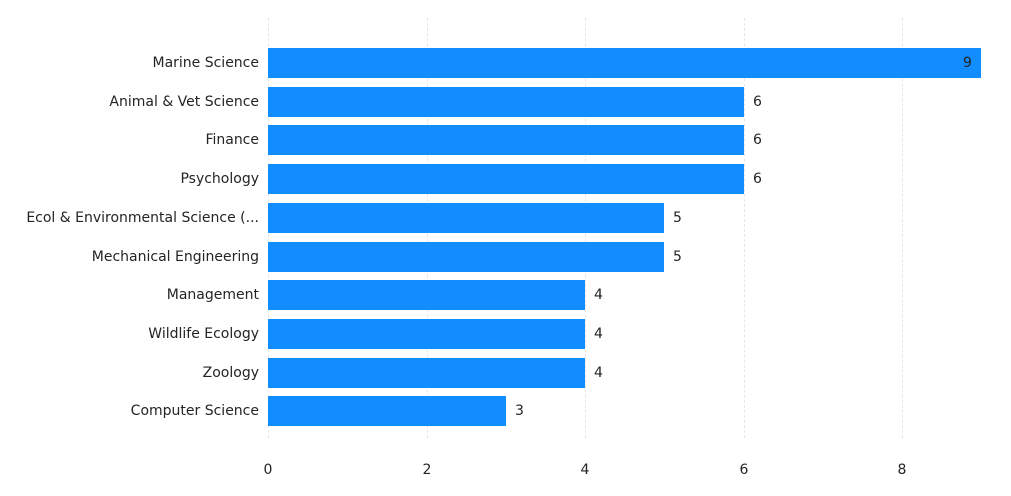 Image resolution: width=1011 pixels, height=496 pixels. What do you see at coordinates (744, 470) in the screenshot?
I see `x-tick-label: 6` at bounding box center [744, 470].